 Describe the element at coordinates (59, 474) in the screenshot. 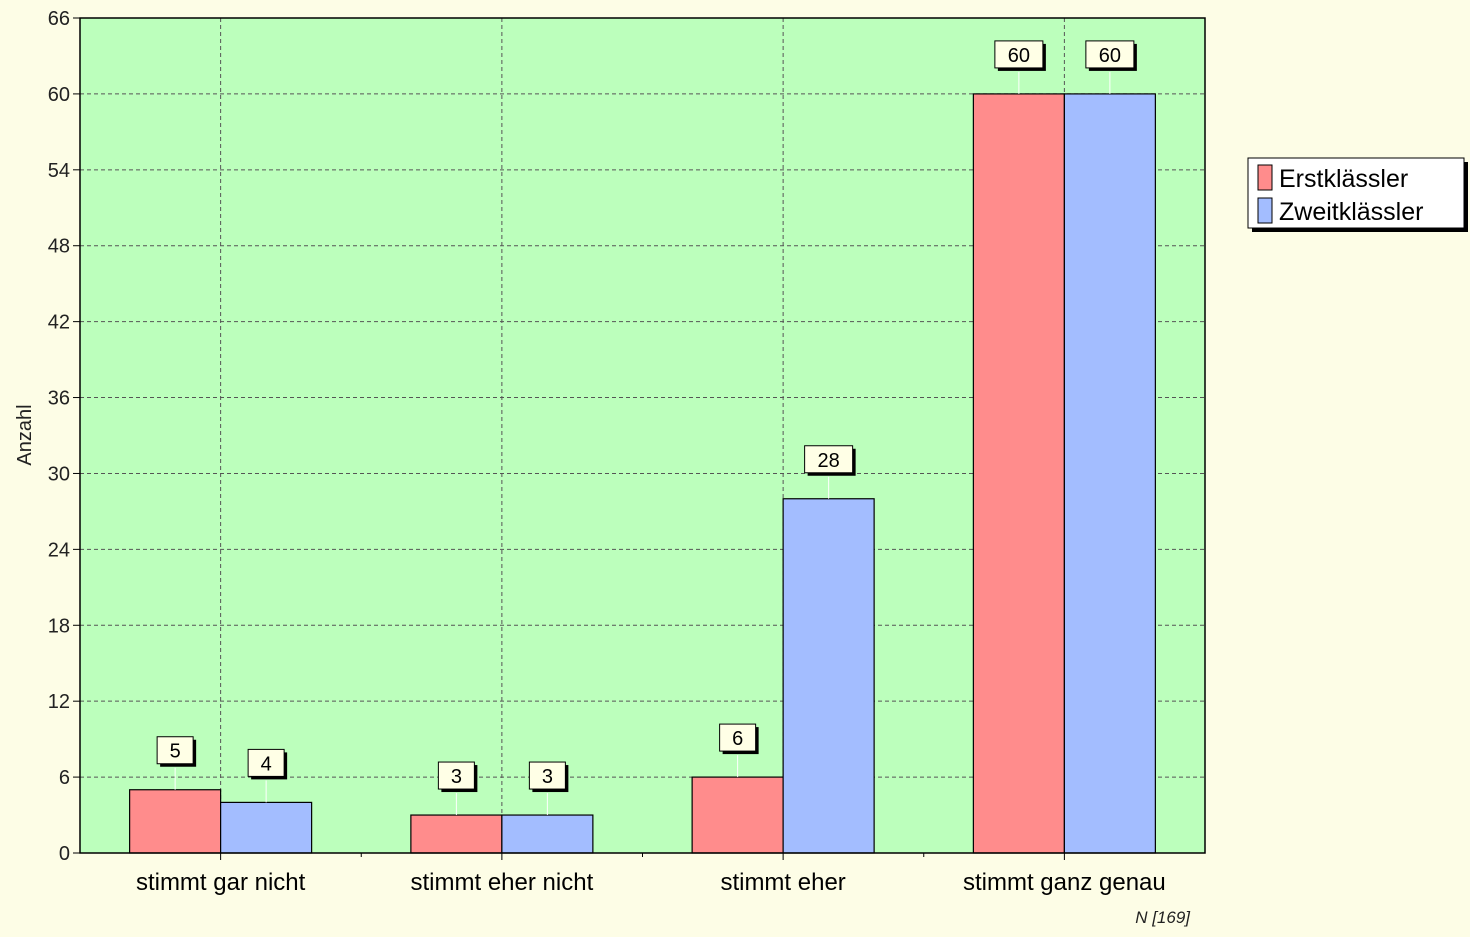

I see `y-tick-label: 30` at that location.